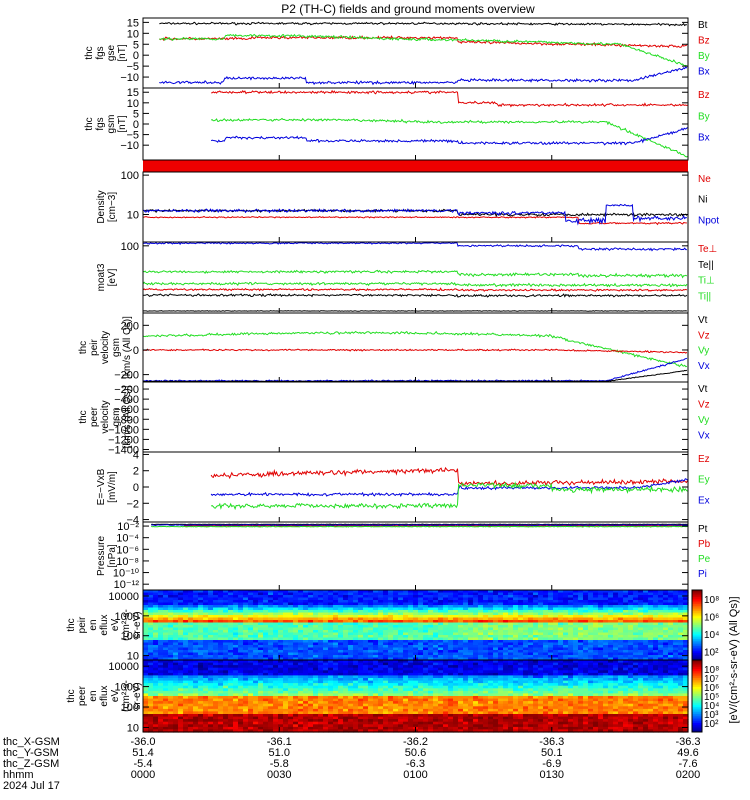 Image resolution: width=750 pixels, height=800 pixels. I want to click on ytick-label-pressure-3: 10⁻⁸, so click(127, 562).